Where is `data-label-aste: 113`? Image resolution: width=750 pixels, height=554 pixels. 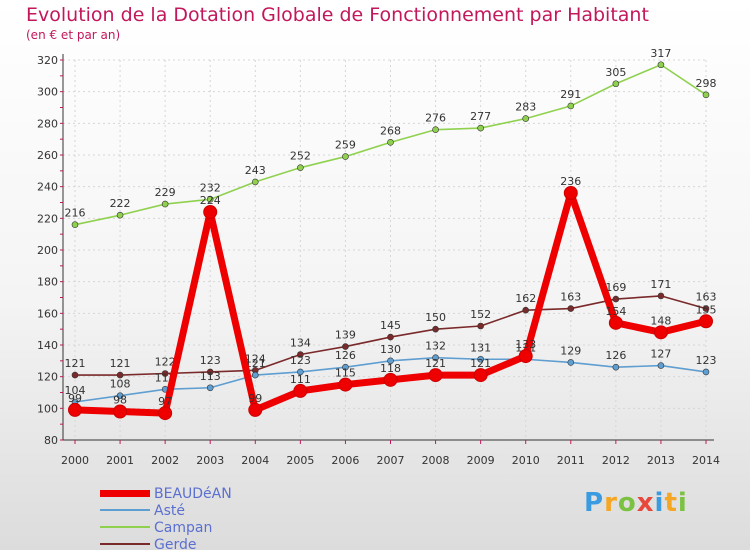
data-label-aste: 113 is located at coordinates (210, 376).